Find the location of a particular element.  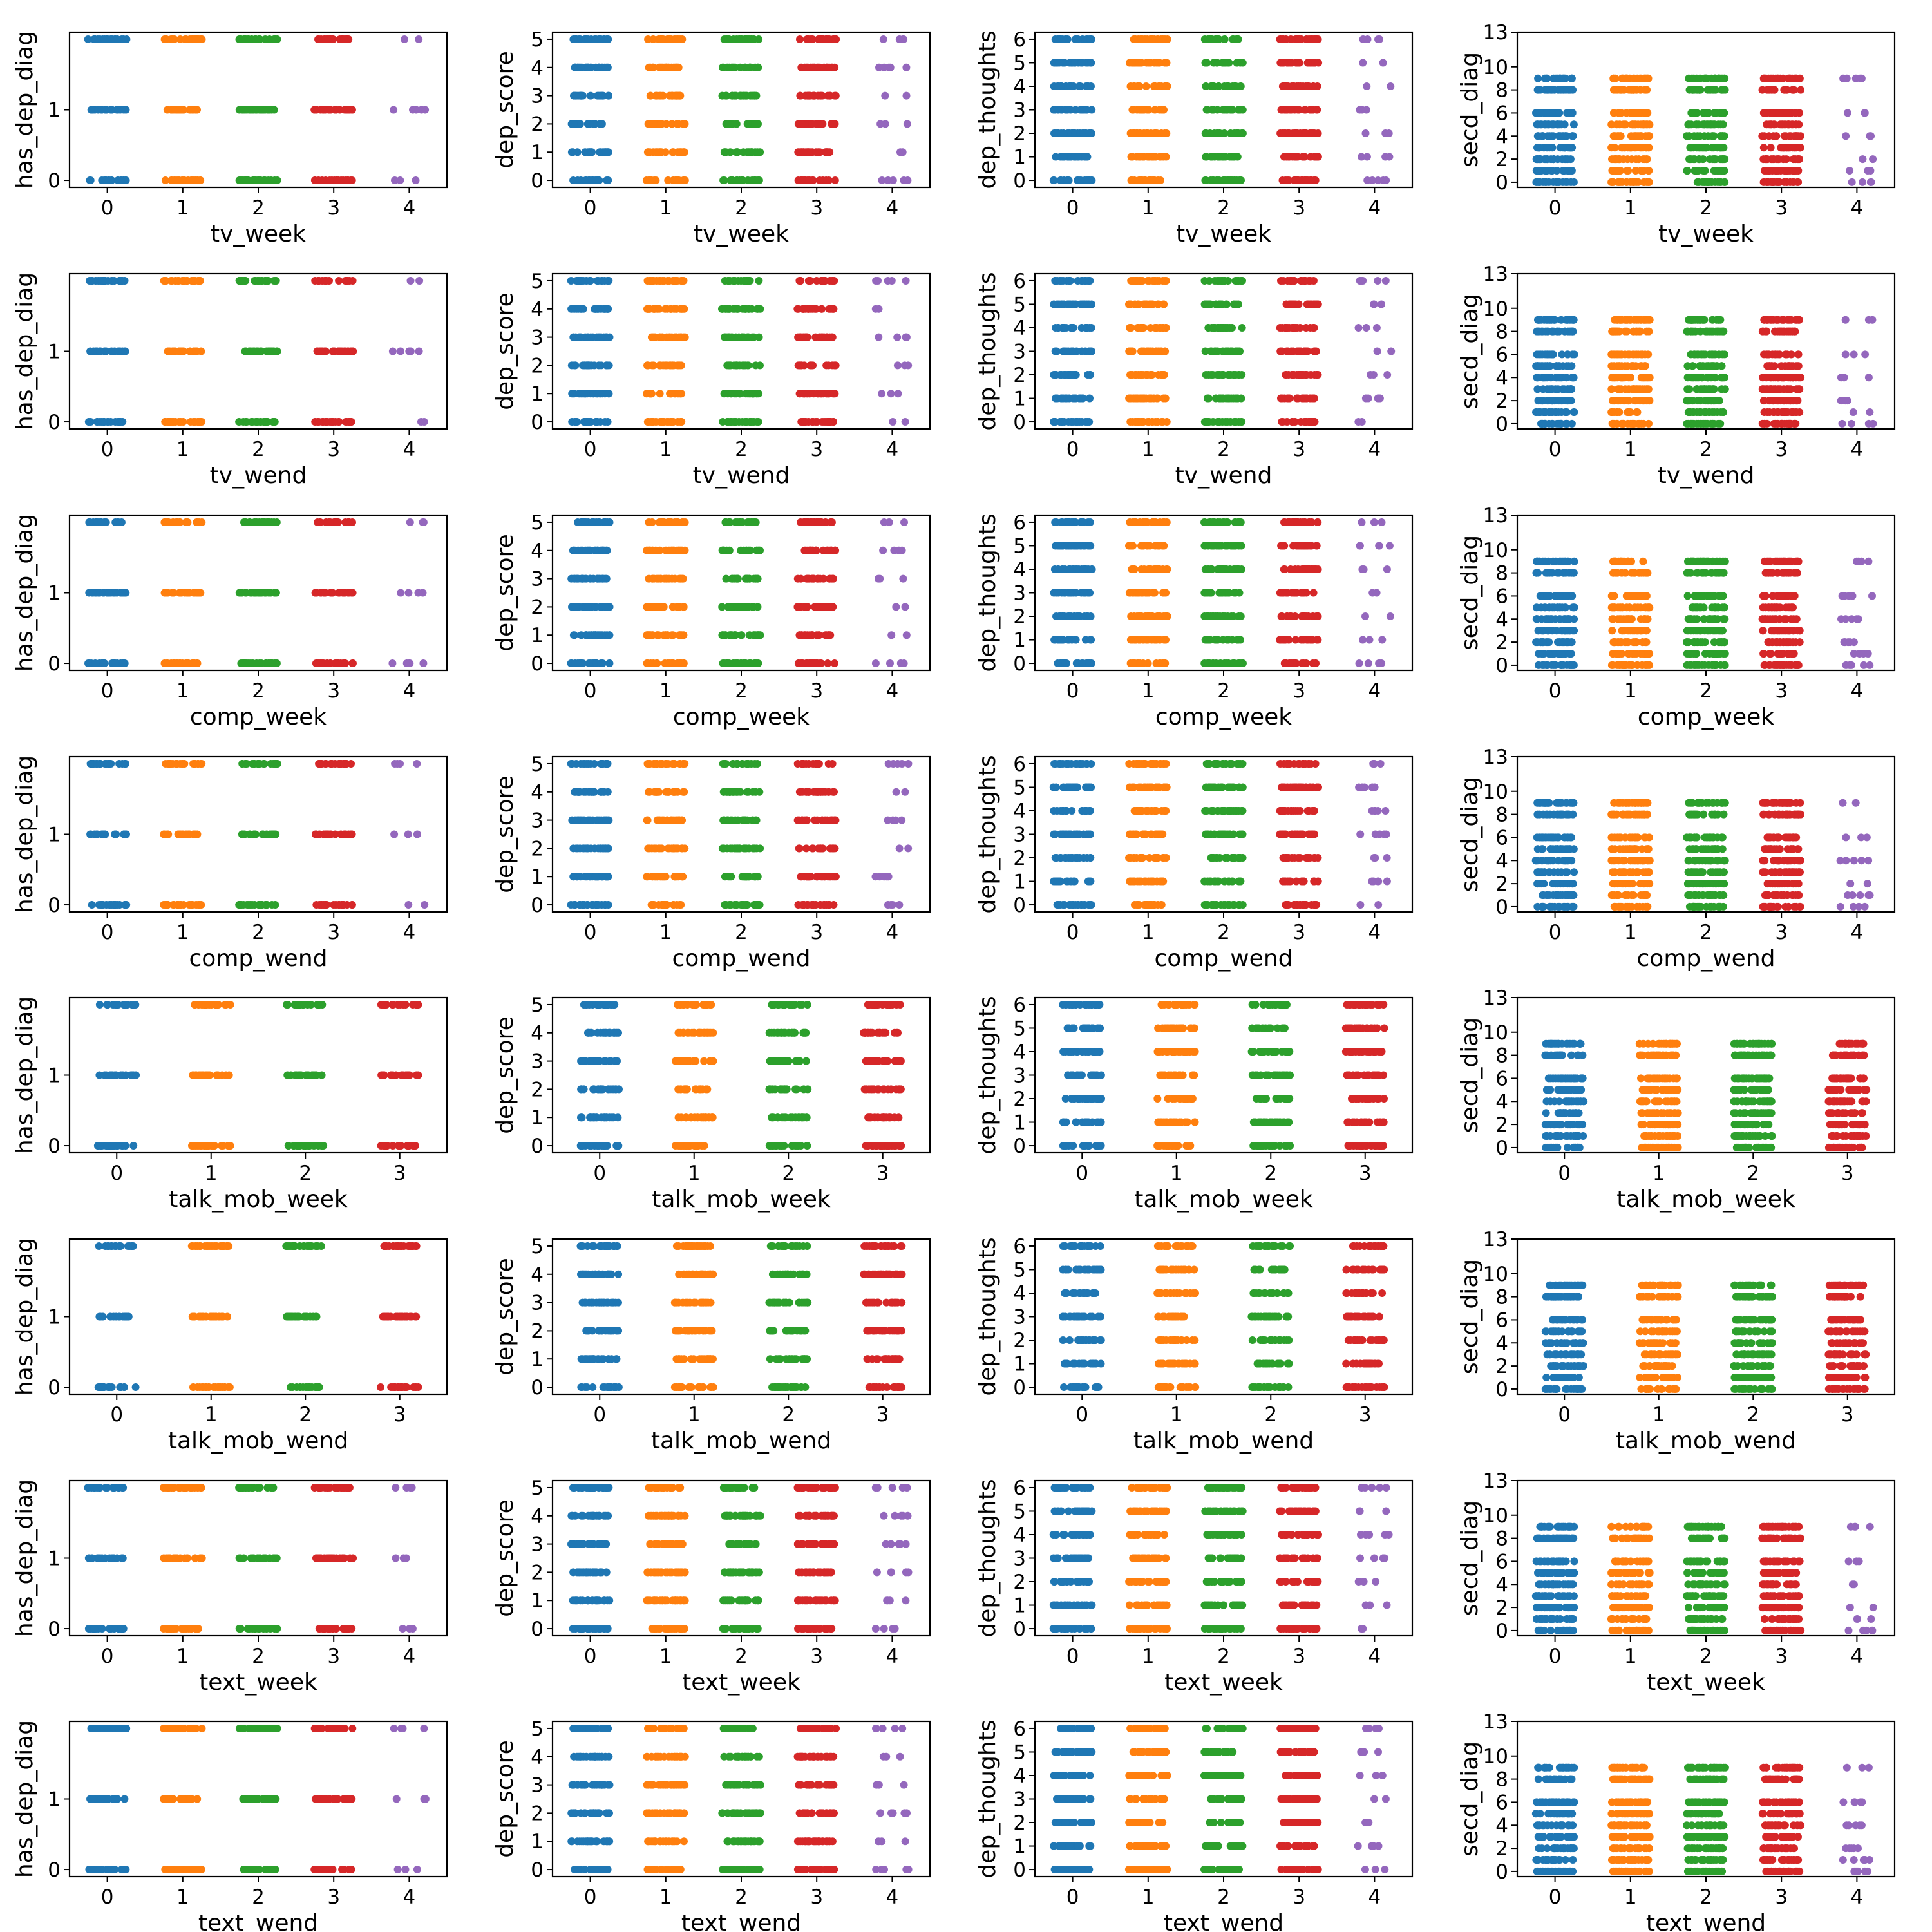

y-tick-label: 0 is located at coordinates (1019, 181).